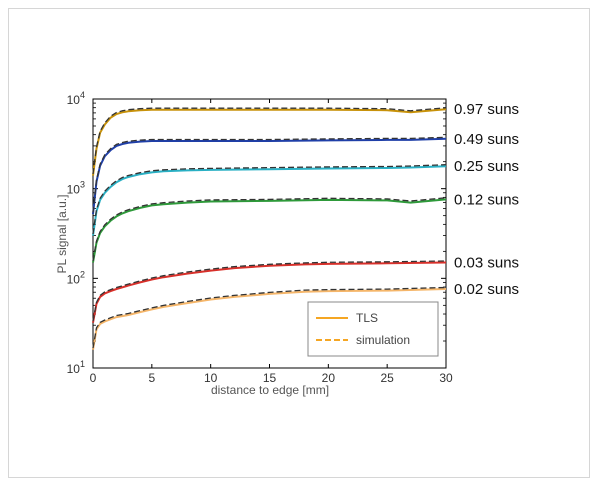 This screenshot has height=488, width=600. I want to click on x-axis-label: distance to edge [mm], so click(270, 390).